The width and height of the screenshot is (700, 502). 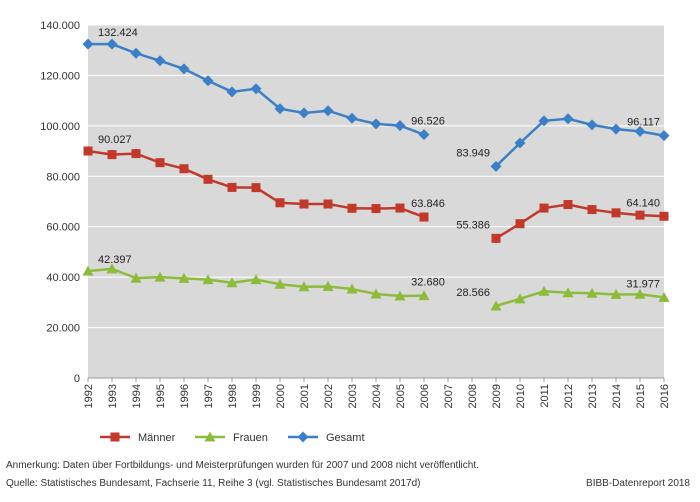 What do you see at coordinates (233, 396) in the screenshot?
I see `x-tick-label: 1998` at bounding box center [233, 396].